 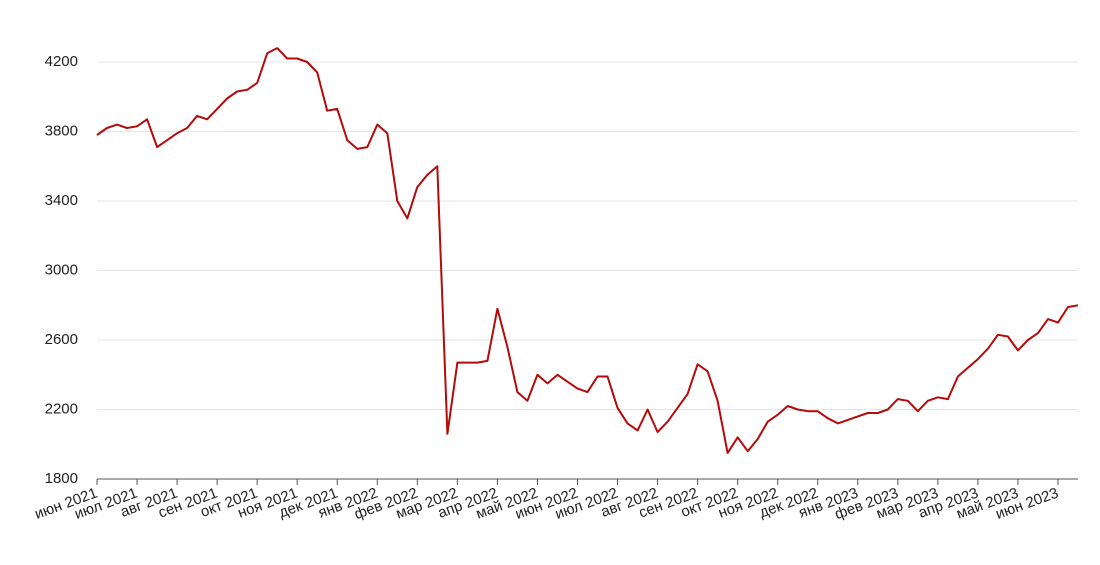 I want to click on y-tick-label: 1800, so click(x=61, y=478).